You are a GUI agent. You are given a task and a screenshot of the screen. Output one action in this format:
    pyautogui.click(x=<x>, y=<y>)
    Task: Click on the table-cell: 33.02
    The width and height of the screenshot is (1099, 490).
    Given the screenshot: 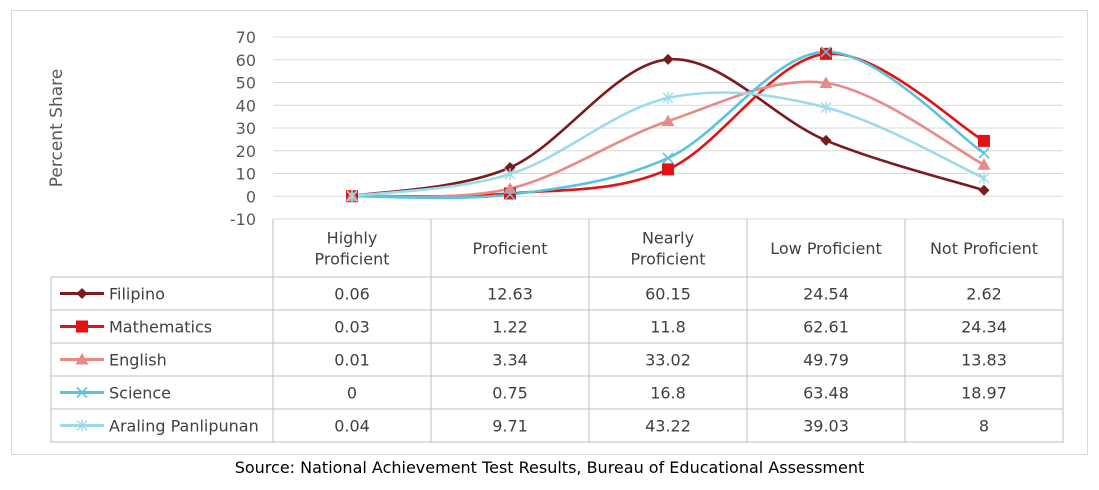 What is the action you would take?
    pyautogui.click(x=668, y=360)
    